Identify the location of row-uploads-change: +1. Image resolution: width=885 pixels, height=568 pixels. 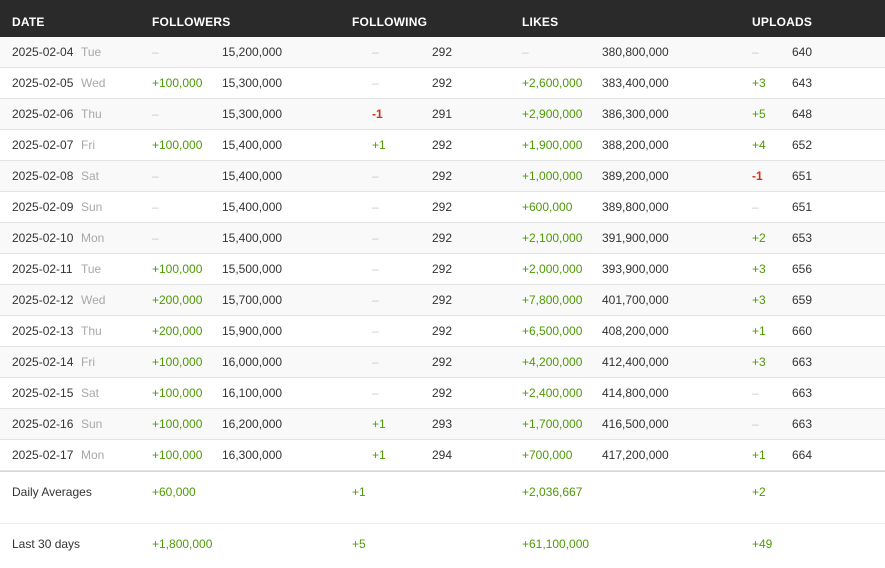
(759, 331).